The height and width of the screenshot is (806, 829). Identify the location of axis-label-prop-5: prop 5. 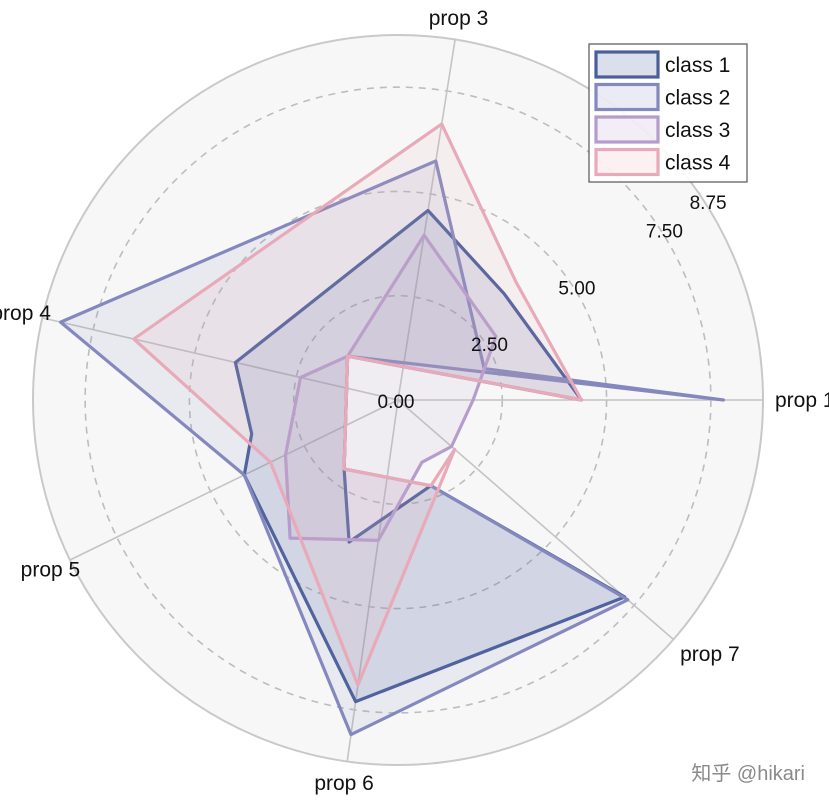
(51, 570).